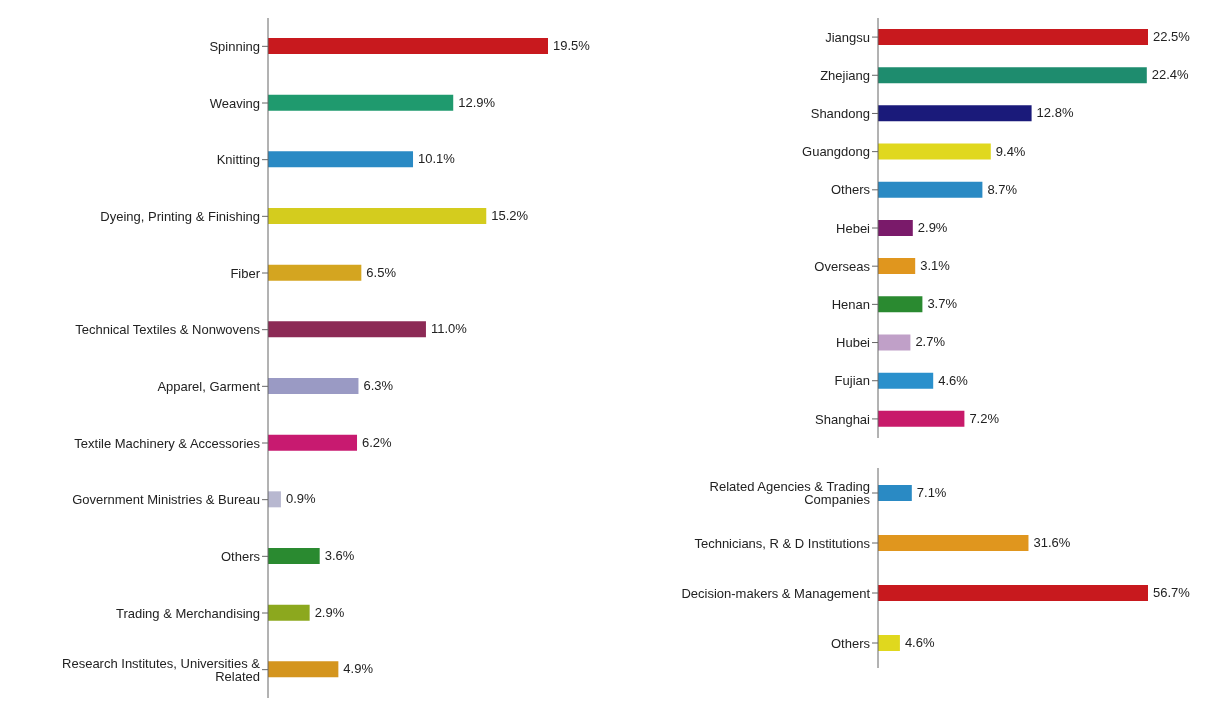  Describe the element at coordinates (1172, 592) in the screenshot. I see `data-label: 56.7%` at that location.